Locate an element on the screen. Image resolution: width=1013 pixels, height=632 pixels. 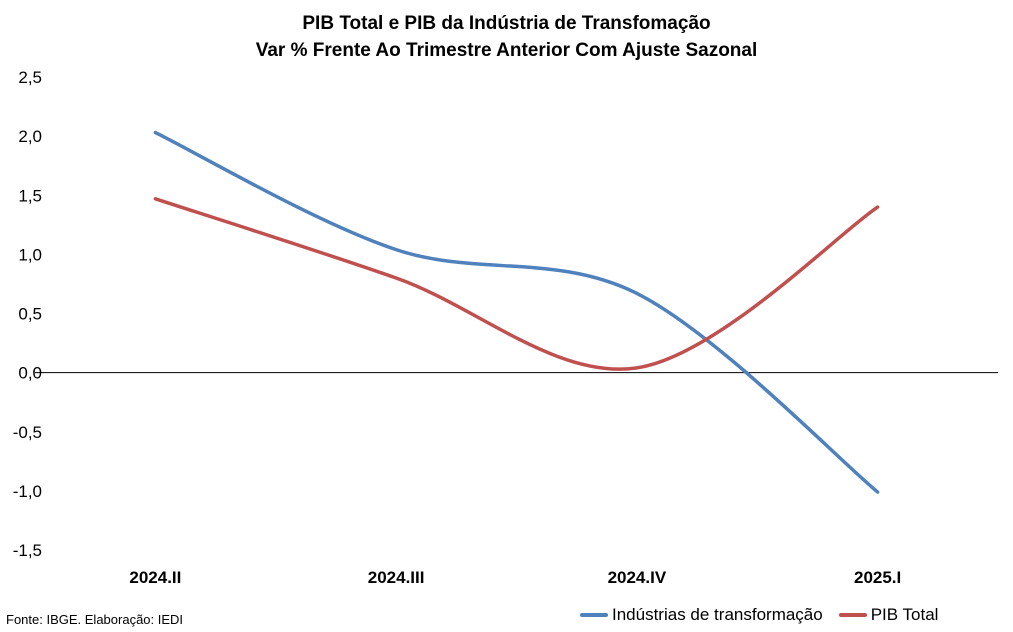
legend-swatch-industria is located at coordinates (594, 615).